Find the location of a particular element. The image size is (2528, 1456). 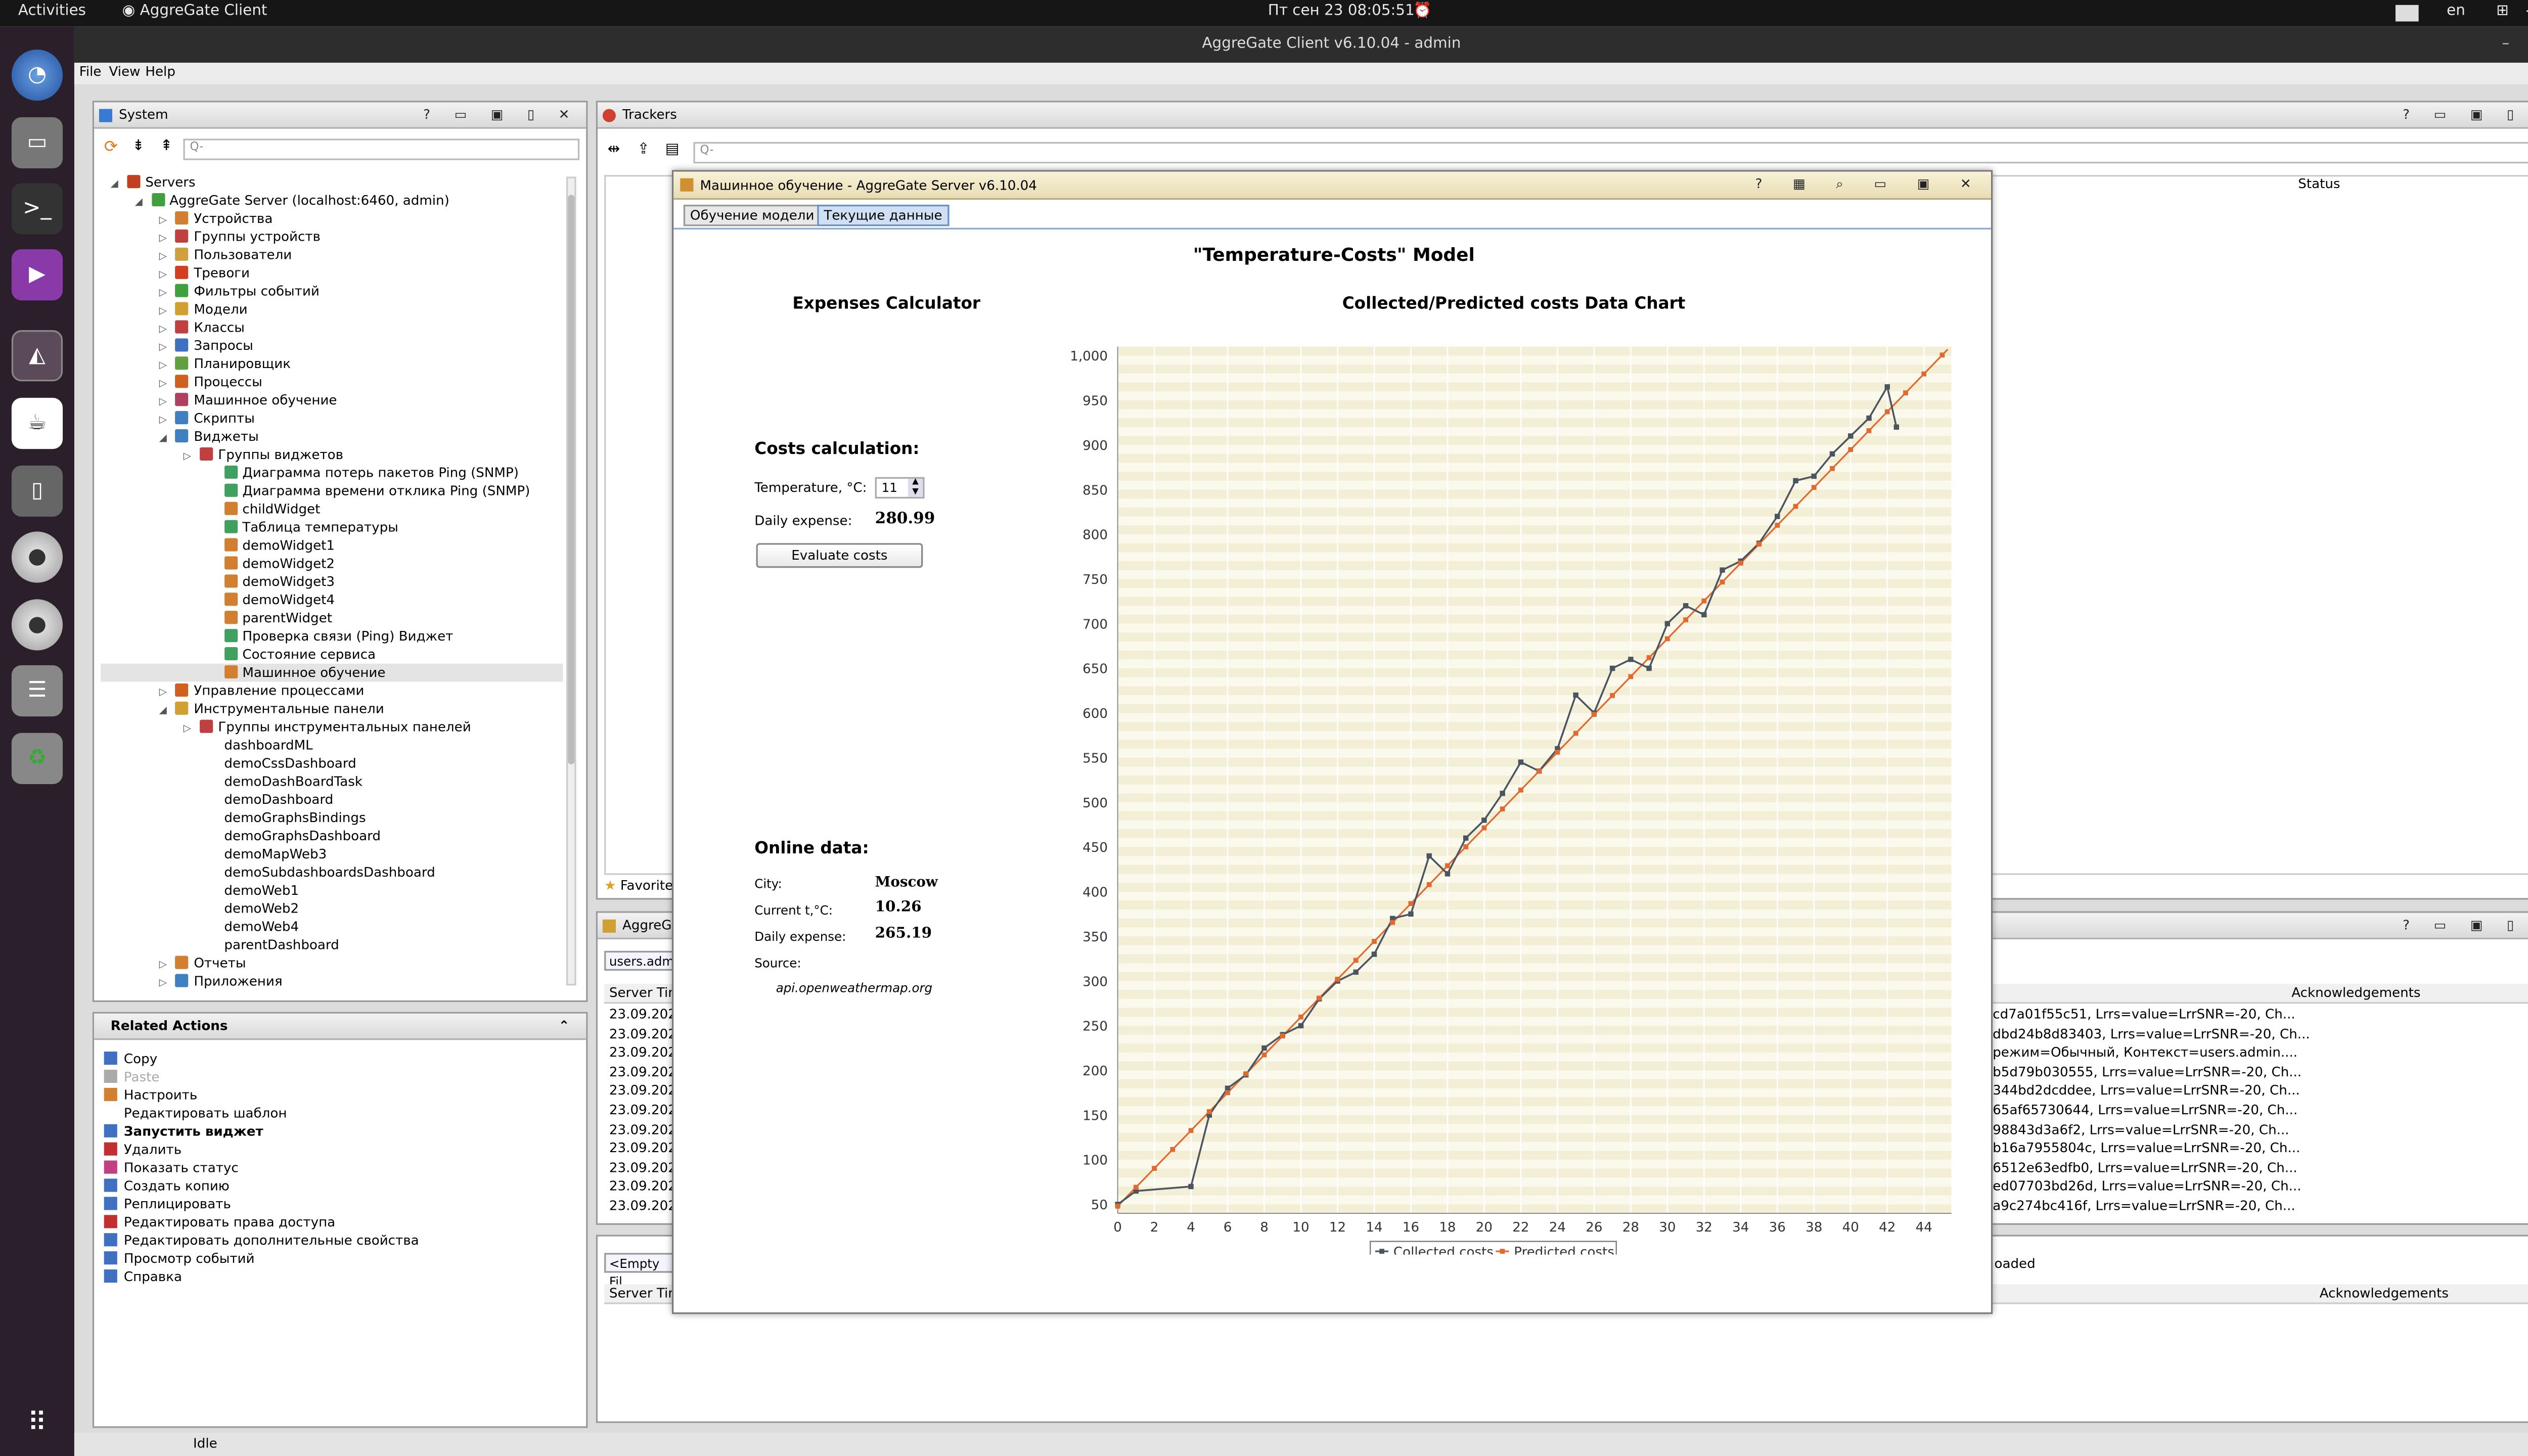

tree-node: ▷ Приложения is located at coordinates (221, 981).